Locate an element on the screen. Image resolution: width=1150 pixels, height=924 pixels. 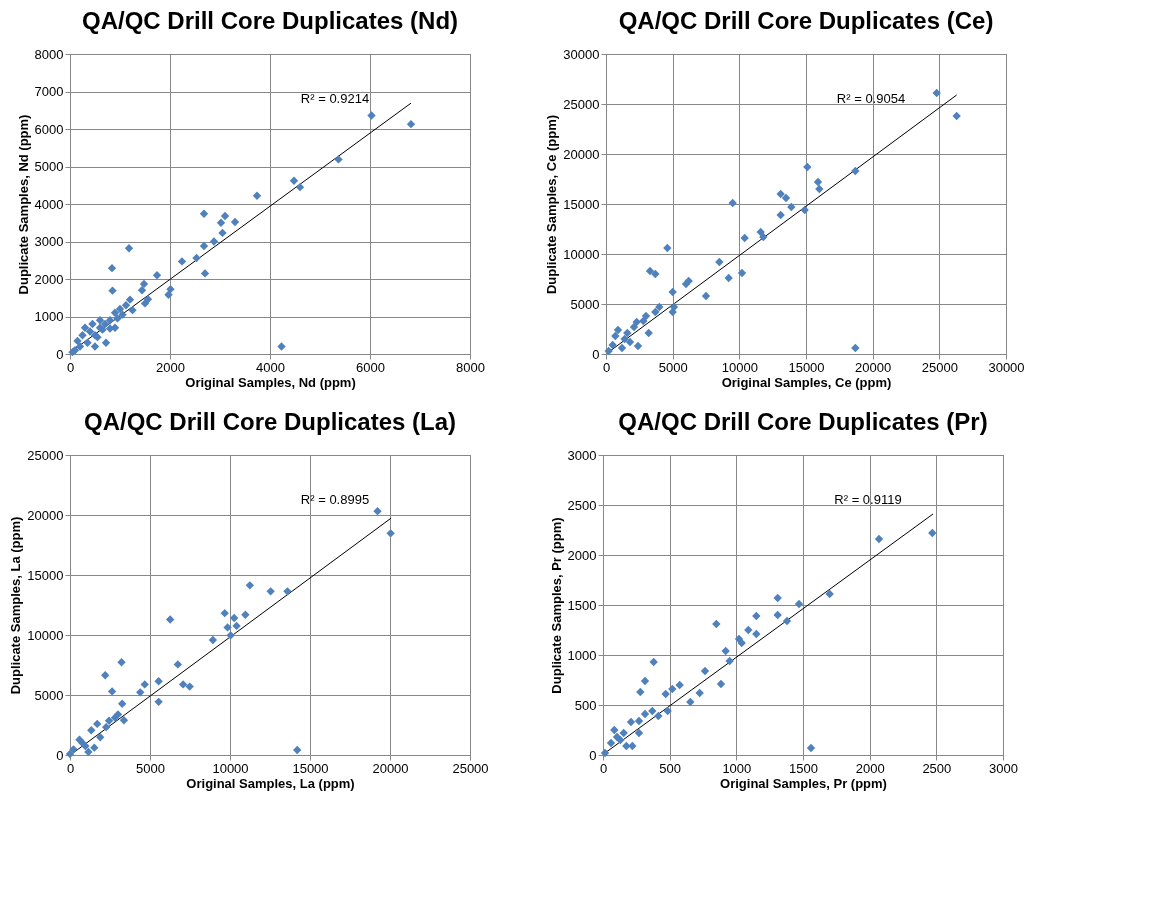
annotation: R² = 0.9054 is located at coordinates (871, 98).